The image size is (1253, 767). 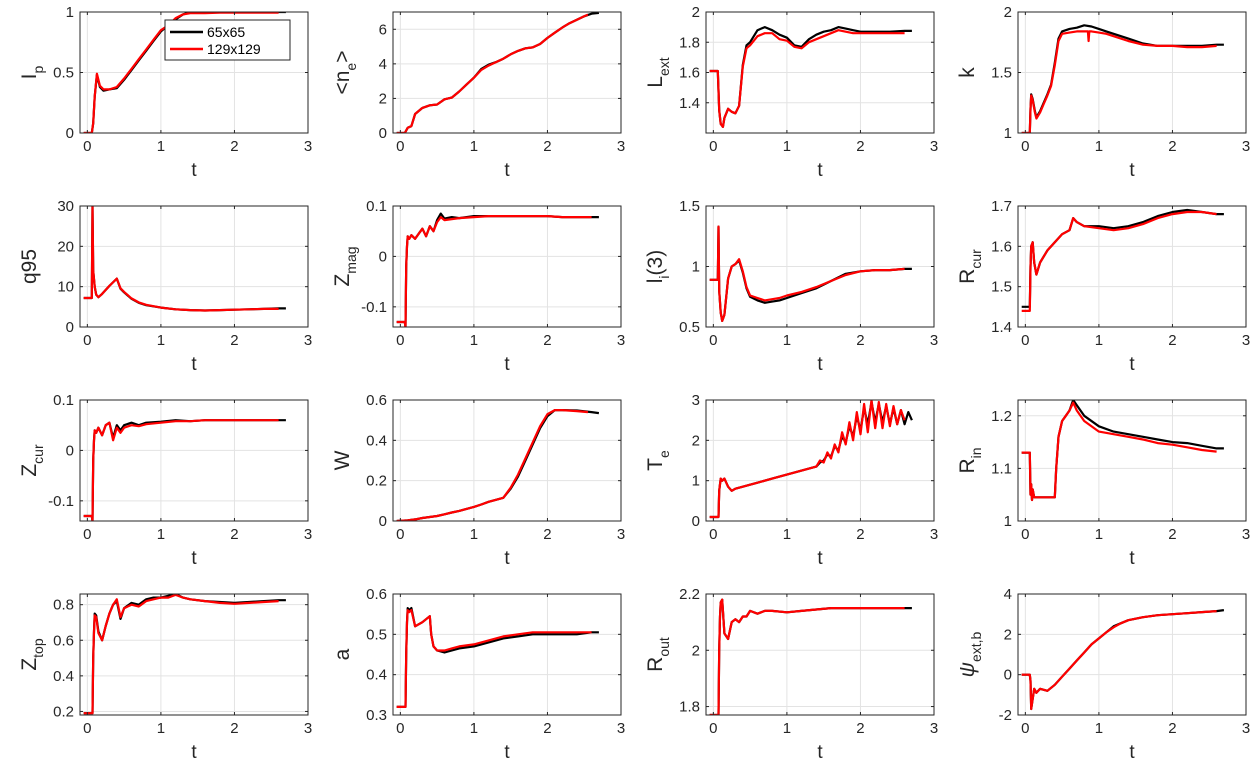 What do you see at coordinates (165, 678) in the screenshot?
I see `subplot-13: 0 1 2 3 0.2 0.4 0.6 0.8 t Ztop` at bounding box center [165, 678].